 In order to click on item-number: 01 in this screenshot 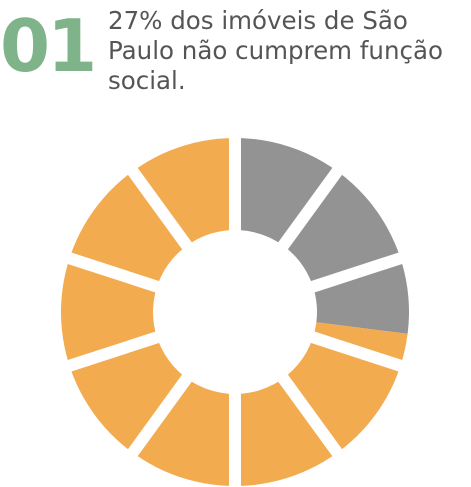, I will do `click(48, 46)`.